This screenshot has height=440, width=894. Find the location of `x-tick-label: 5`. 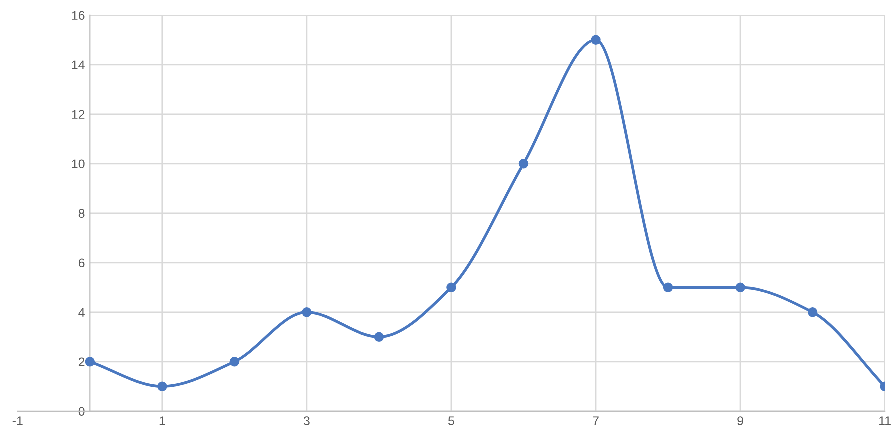

x-tick-label: 5 is located at coordinates (451, 421).